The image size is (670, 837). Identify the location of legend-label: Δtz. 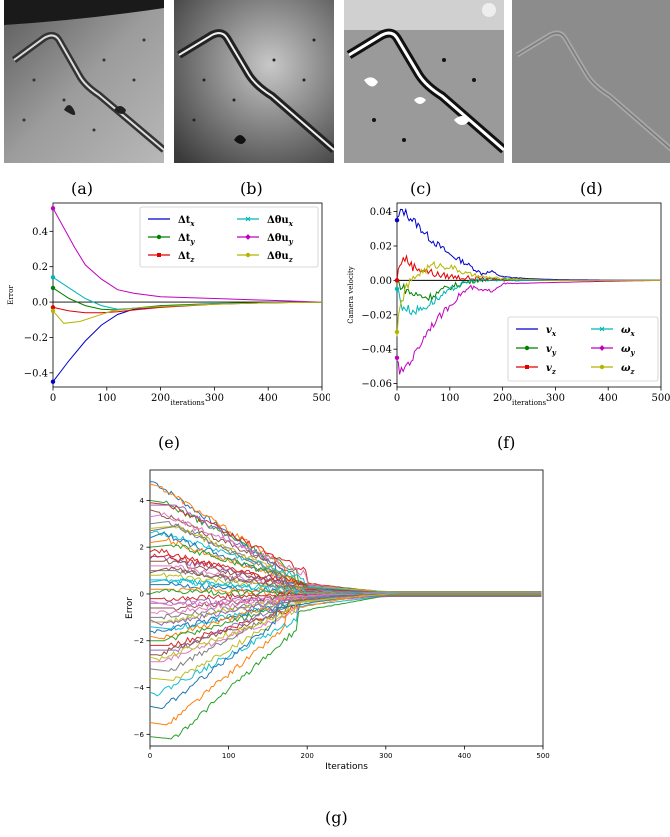
(186, 257).